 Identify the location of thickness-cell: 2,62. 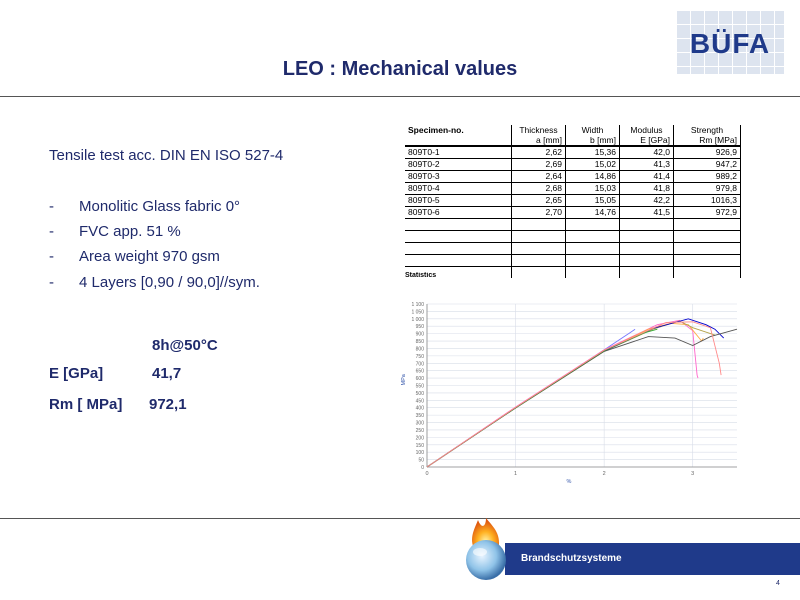
(538, 152).